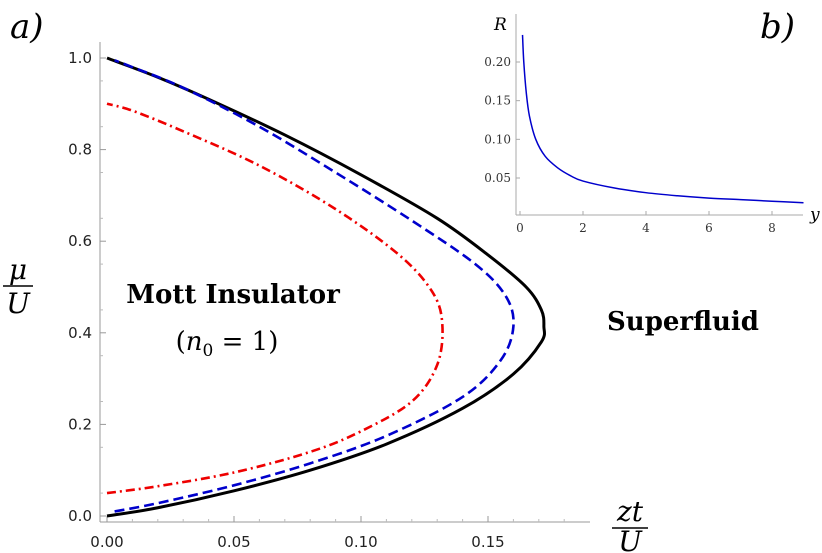  Describe the element at coordinates (497, 178) in the screenshot. I see `inset-y-tick-label: 0.05` at that location.